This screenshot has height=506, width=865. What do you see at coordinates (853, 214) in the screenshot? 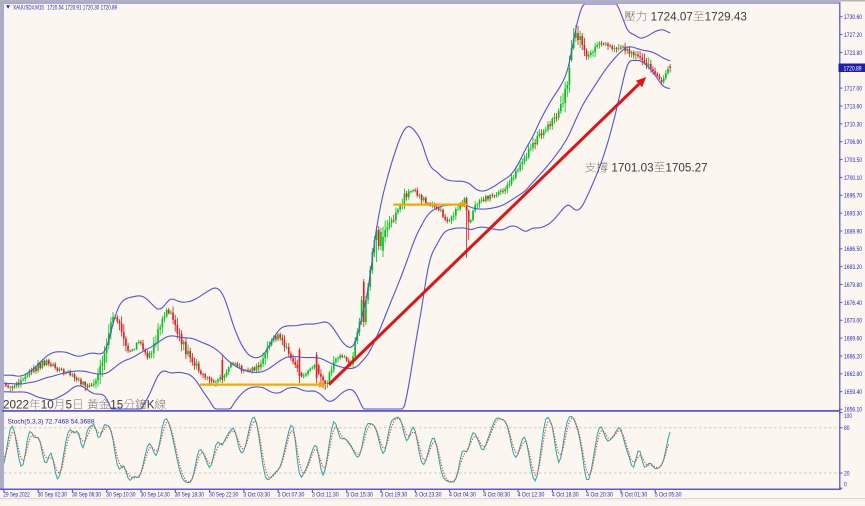
I see `svg-text: 1693.30` at bounding box center [853, 214].